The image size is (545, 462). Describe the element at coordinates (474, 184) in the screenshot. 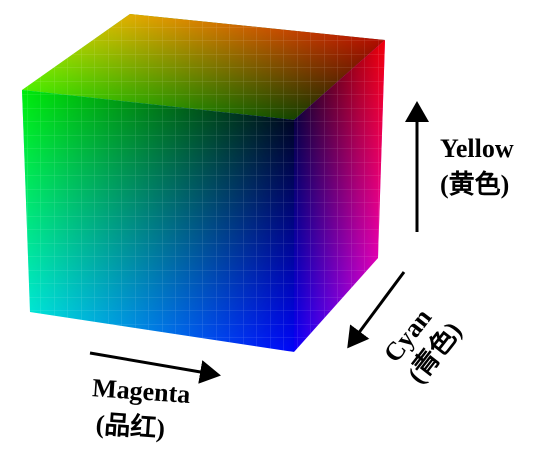

I see `yellow-sub-label: (黄色)` at that location.